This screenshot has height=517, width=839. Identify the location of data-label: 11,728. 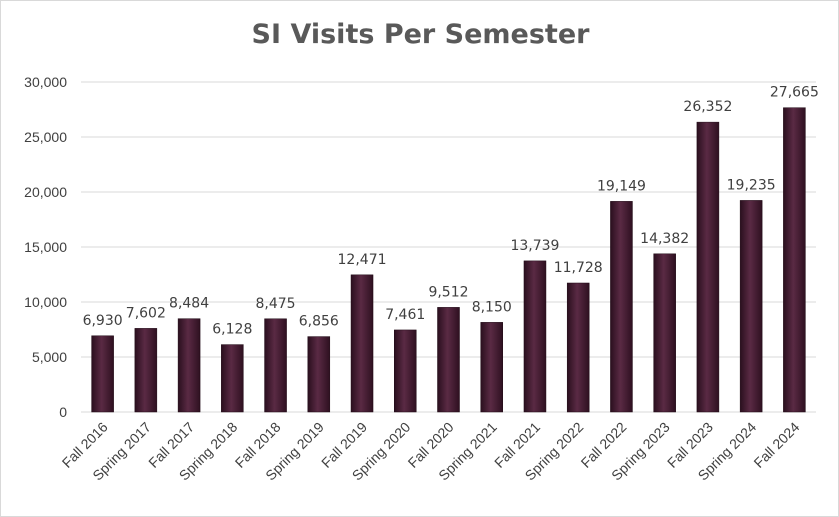
(578, 268).